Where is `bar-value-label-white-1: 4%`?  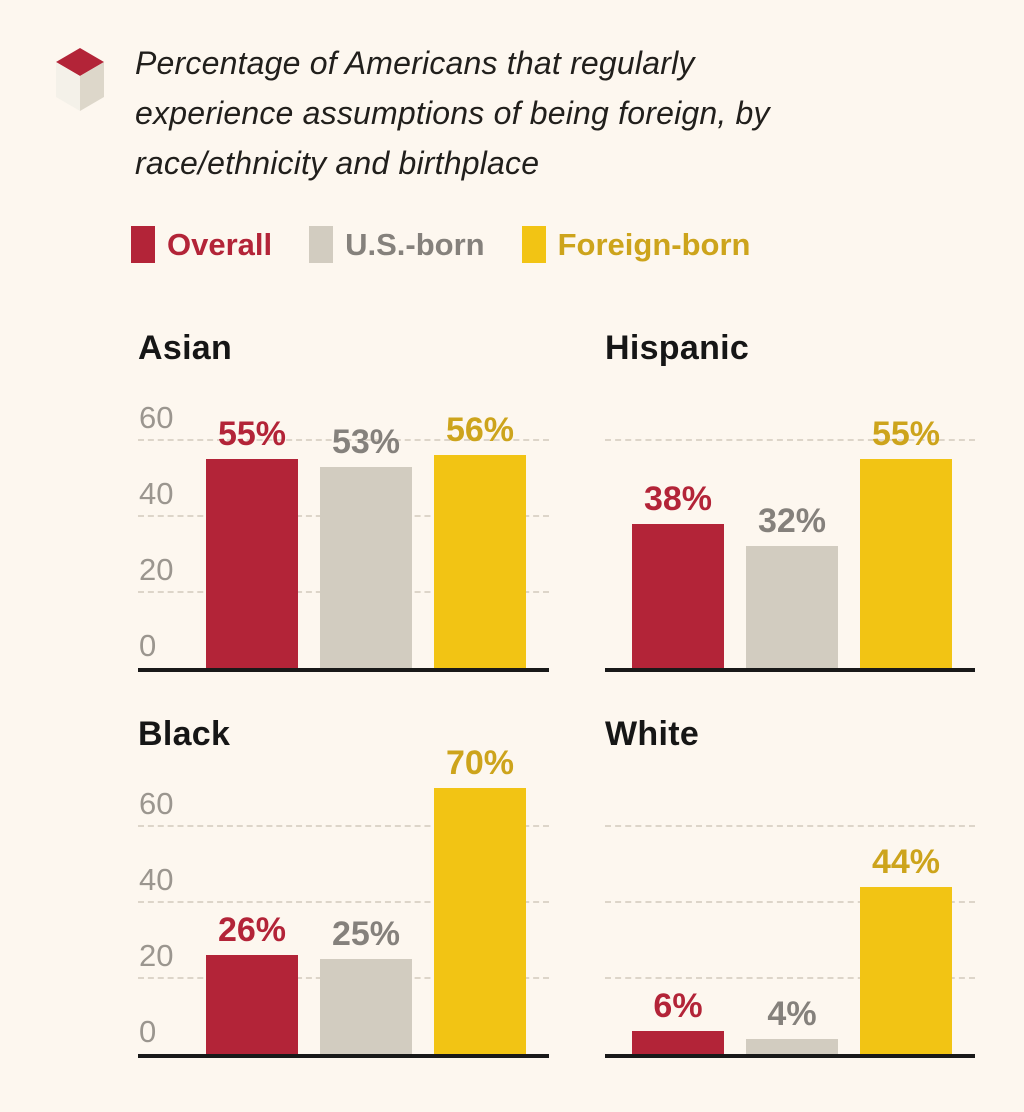
bar-value-label-white-1: 4% is located at coordinates (792, 1013).